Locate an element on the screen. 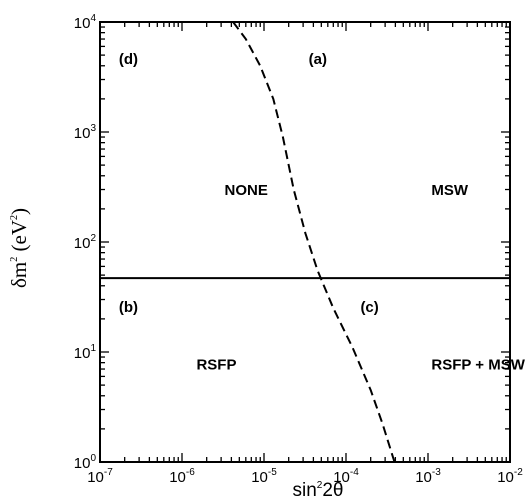 The image size is (528, 502). y-tick-label: 10² is located at coordinates (85, 242).